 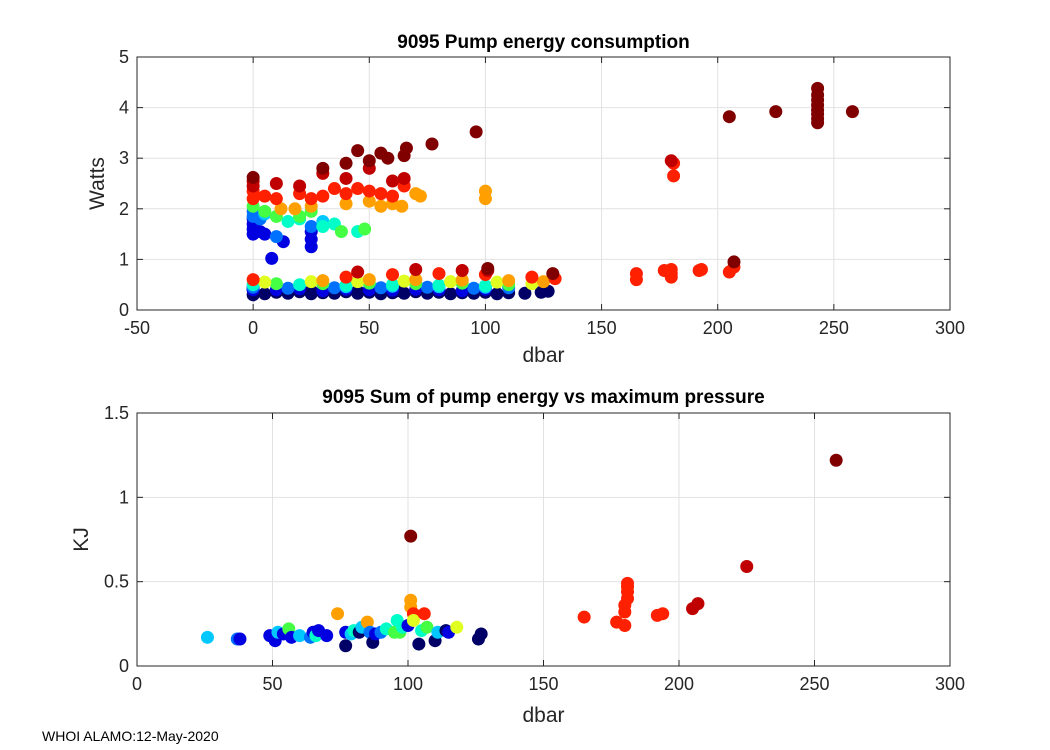 I want to click on y-tick-label: 1.5, so click(x=116, y=413).